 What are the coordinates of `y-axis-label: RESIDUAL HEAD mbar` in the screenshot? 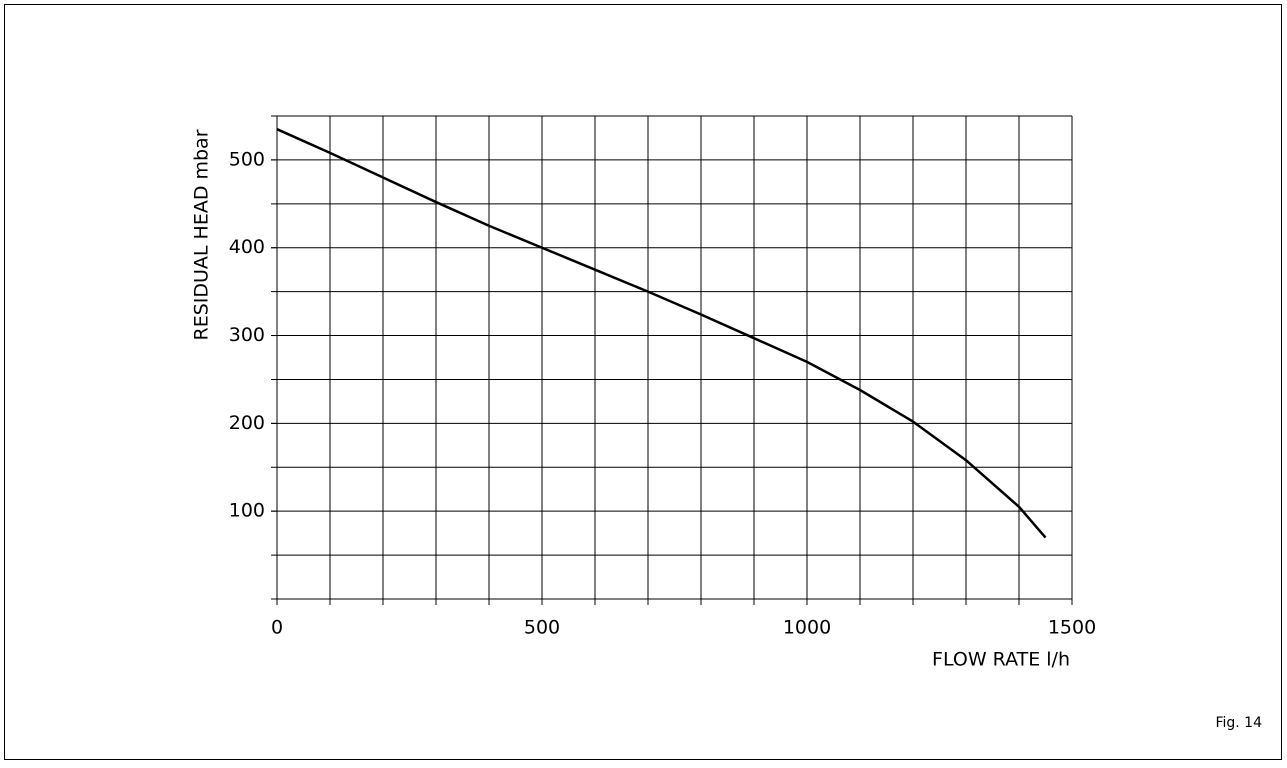 It's located at (202, 234).